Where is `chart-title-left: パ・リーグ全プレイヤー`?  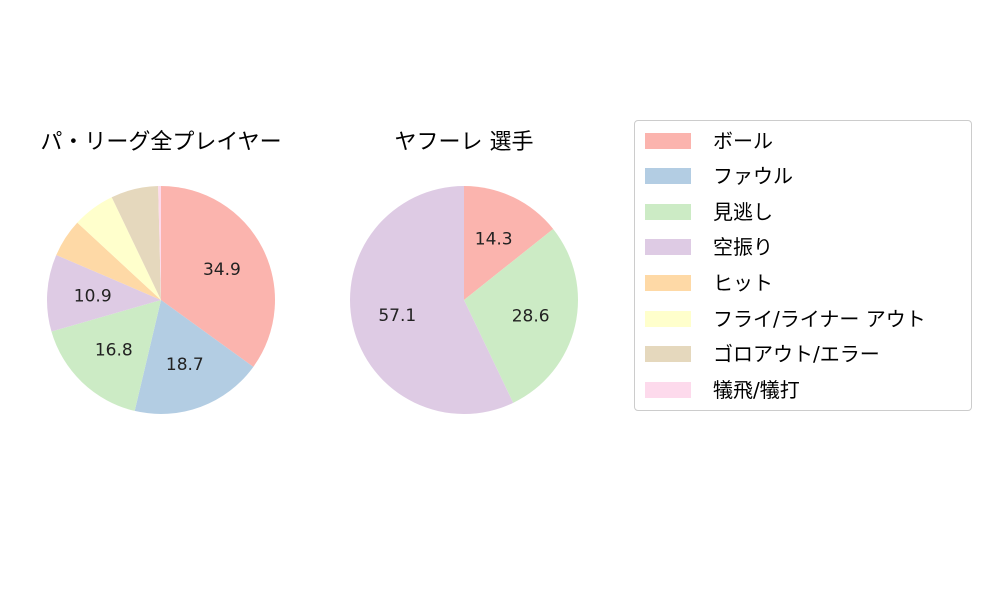
chart-title-left: パ・リーグ全プレイヤー is located at coordinates (160, 142).